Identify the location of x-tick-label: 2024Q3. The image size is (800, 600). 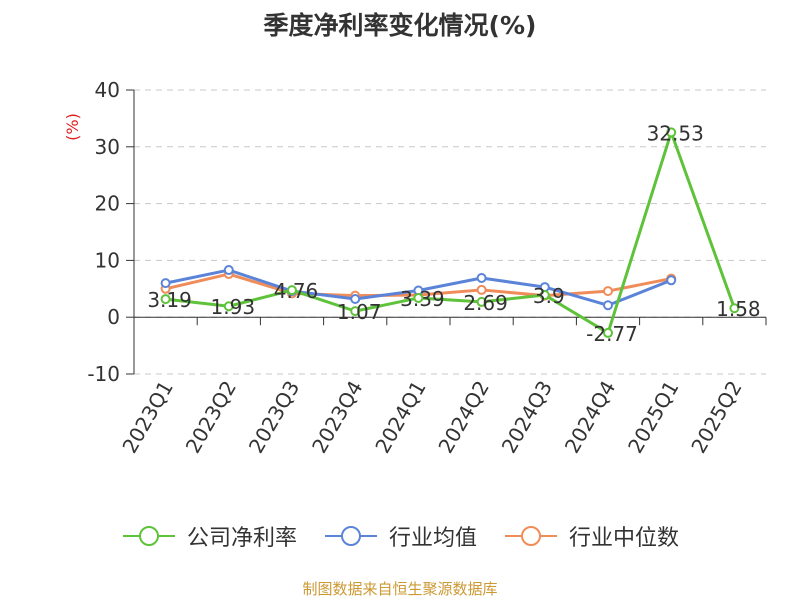
(527, 417).